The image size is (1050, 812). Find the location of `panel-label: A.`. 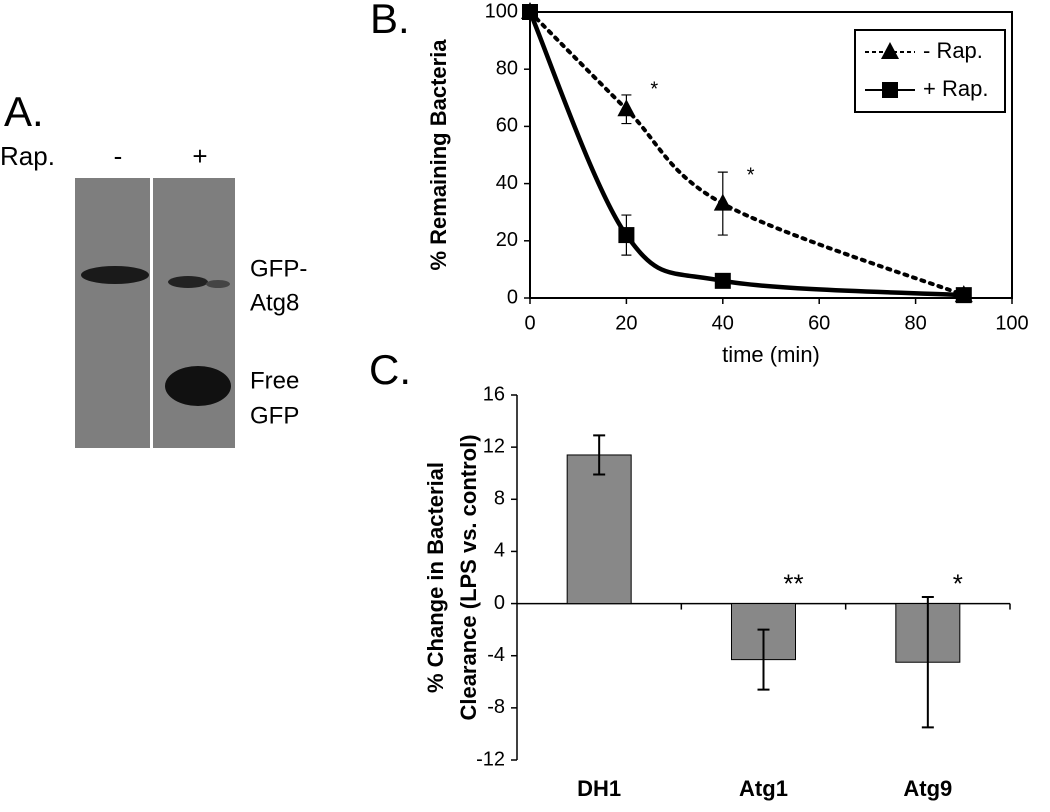

panel-label: A. is located at coordinates (24, 111).